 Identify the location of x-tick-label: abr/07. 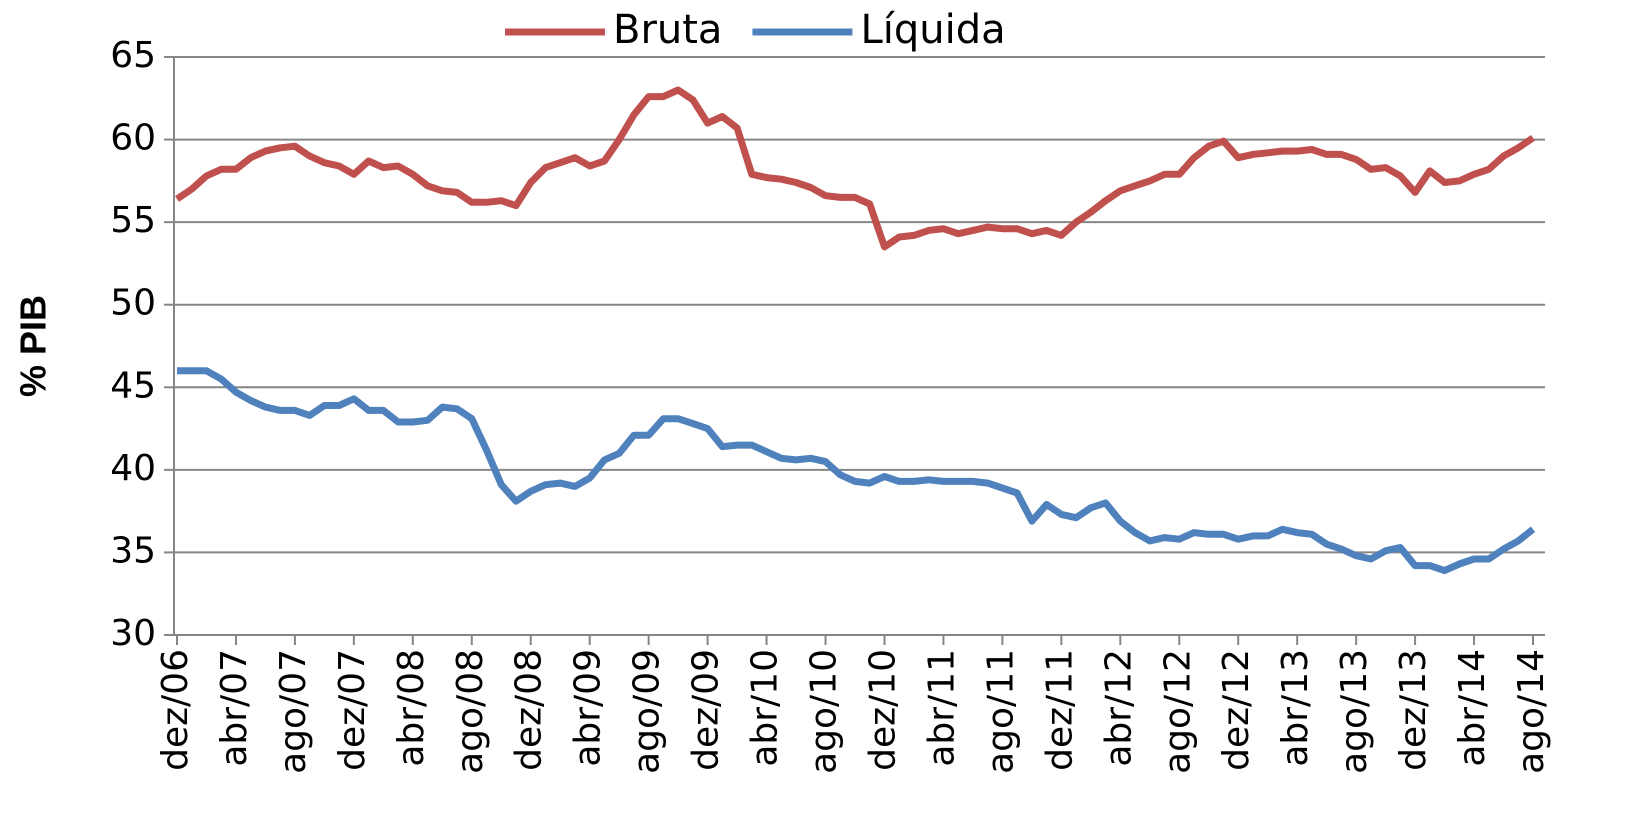
(234, 708).